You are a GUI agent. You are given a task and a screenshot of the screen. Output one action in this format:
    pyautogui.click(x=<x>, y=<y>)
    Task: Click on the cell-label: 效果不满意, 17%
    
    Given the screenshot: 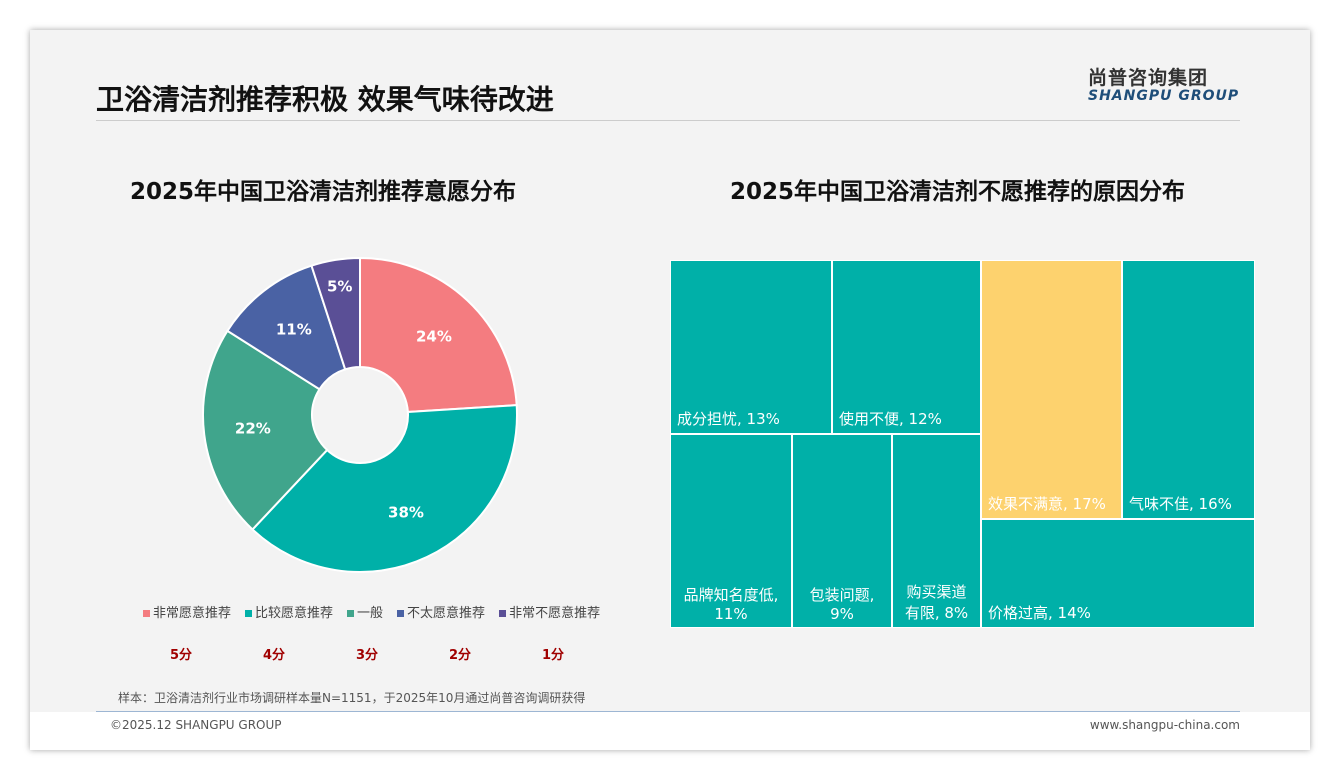 What is the action you would take?
    pyautogui.click(x=1047, y=504)
    